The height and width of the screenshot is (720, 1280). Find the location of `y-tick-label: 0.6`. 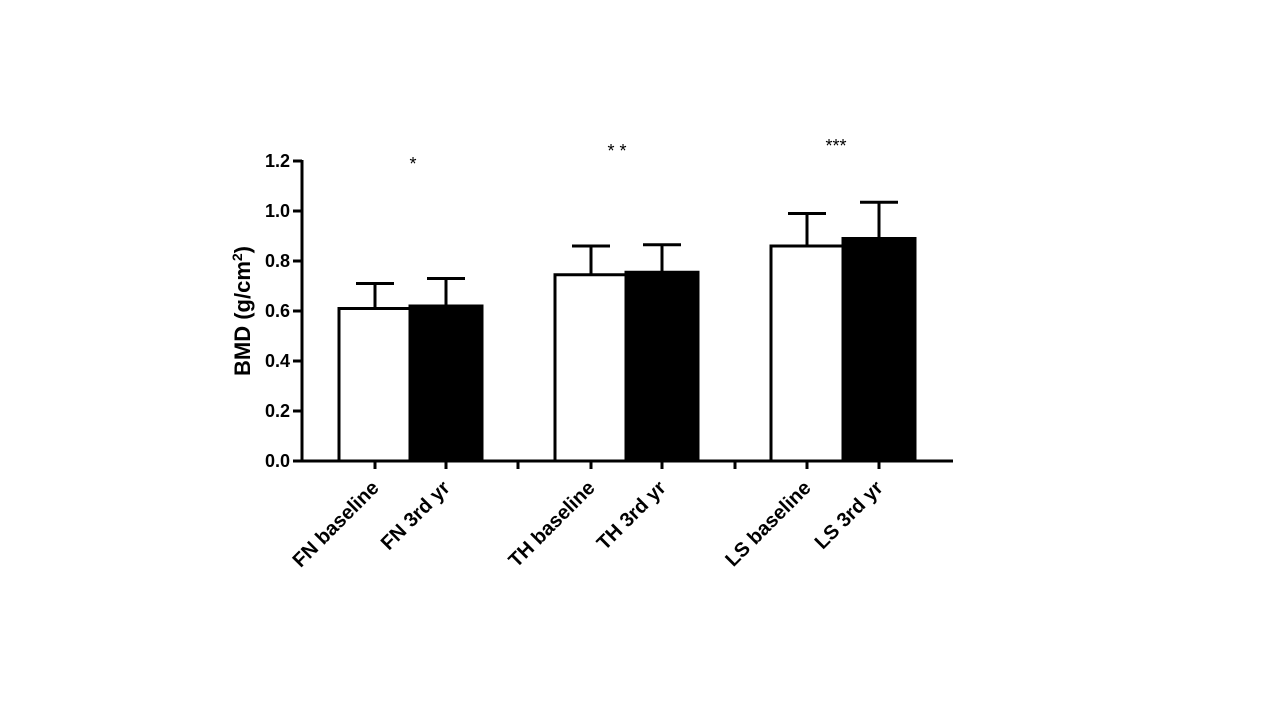

y-tick-label: 0.6 is located at coordinates (277, 311).